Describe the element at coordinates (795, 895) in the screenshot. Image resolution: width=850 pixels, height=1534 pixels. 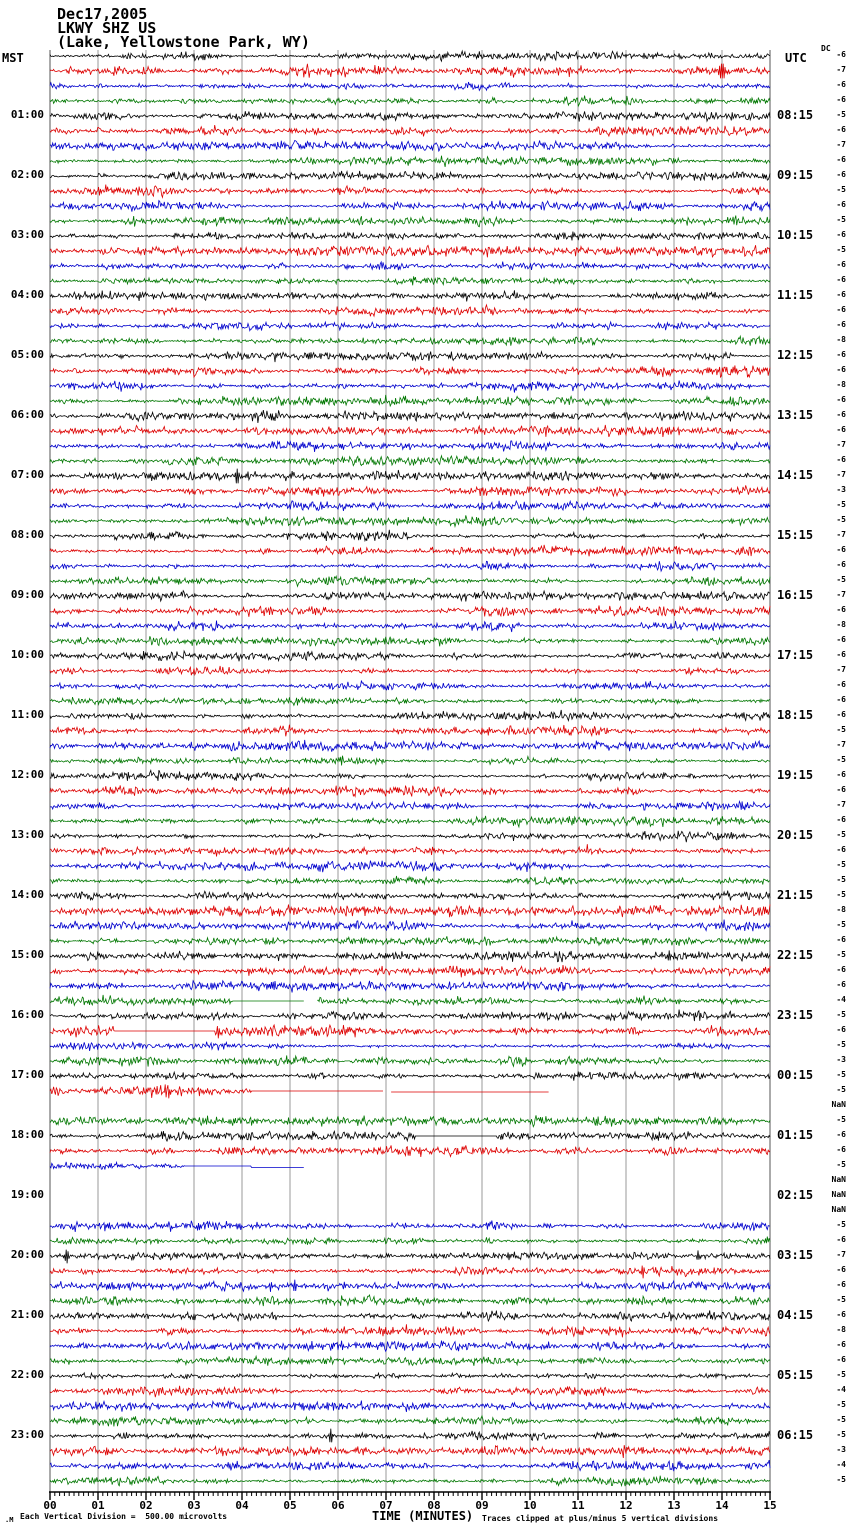
I see `utc-hour-label: 21:15` at that location.